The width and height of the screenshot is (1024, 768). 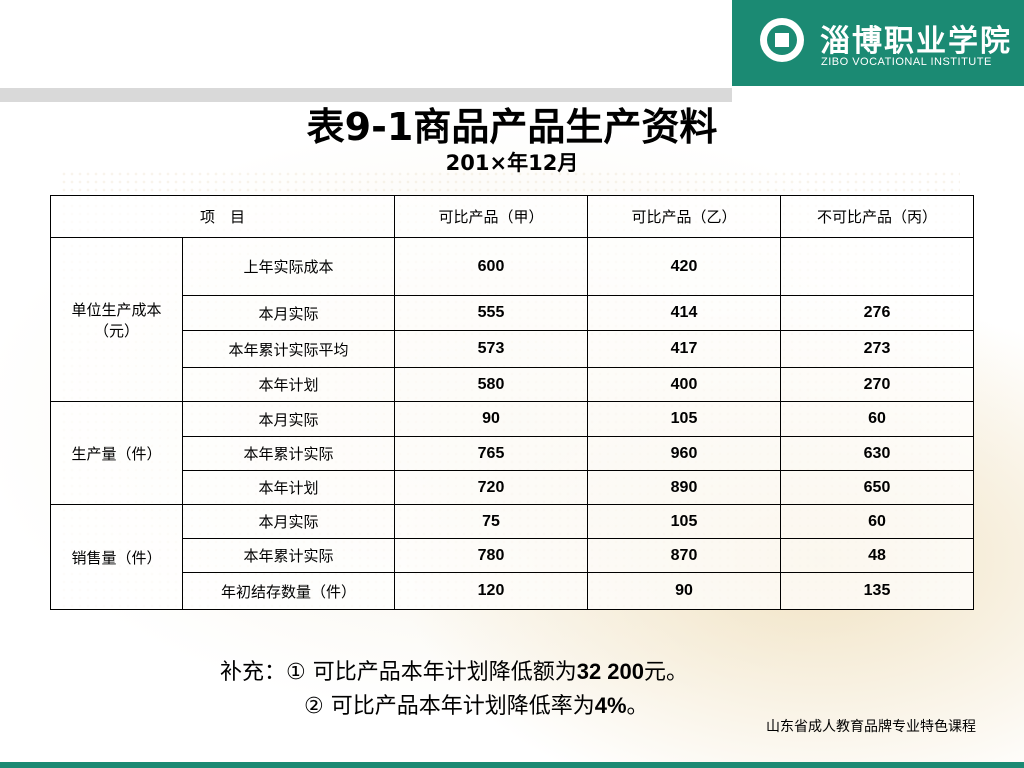 I want to click on table-row: 本年累计实际 765 960 630, so click(x=513, y=453).